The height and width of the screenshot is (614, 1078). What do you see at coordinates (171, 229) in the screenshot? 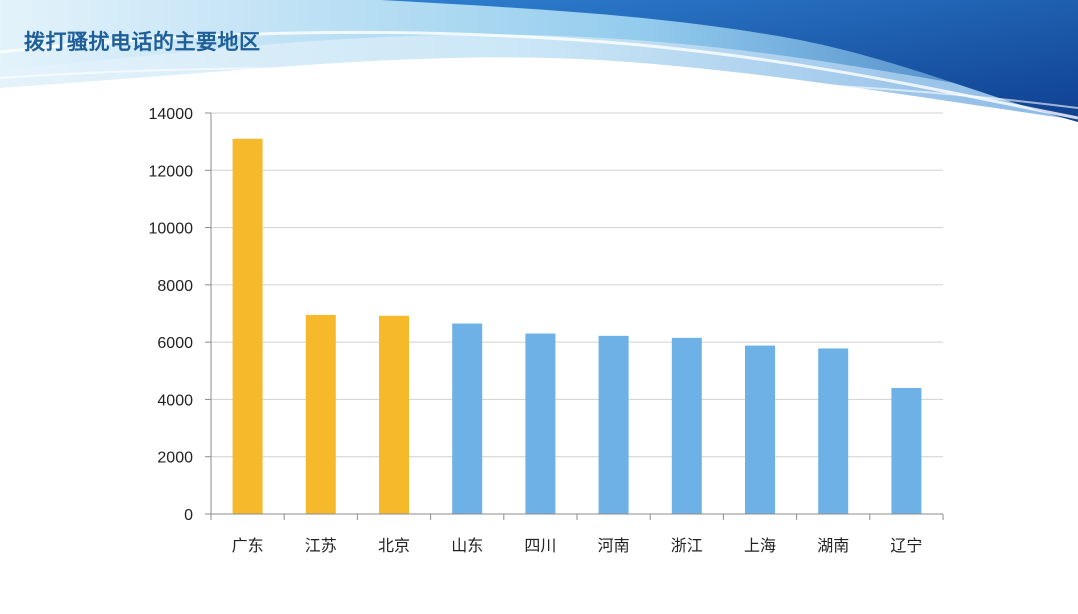
I see `y-tick-label: 10000` at bounding box center [171, 229].